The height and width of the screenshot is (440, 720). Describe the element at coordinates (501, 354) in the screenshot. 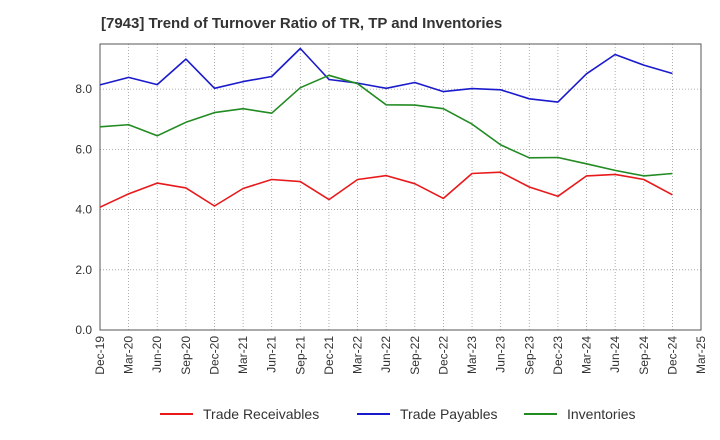

I see `x-tick-label: Jun-23` at that location.